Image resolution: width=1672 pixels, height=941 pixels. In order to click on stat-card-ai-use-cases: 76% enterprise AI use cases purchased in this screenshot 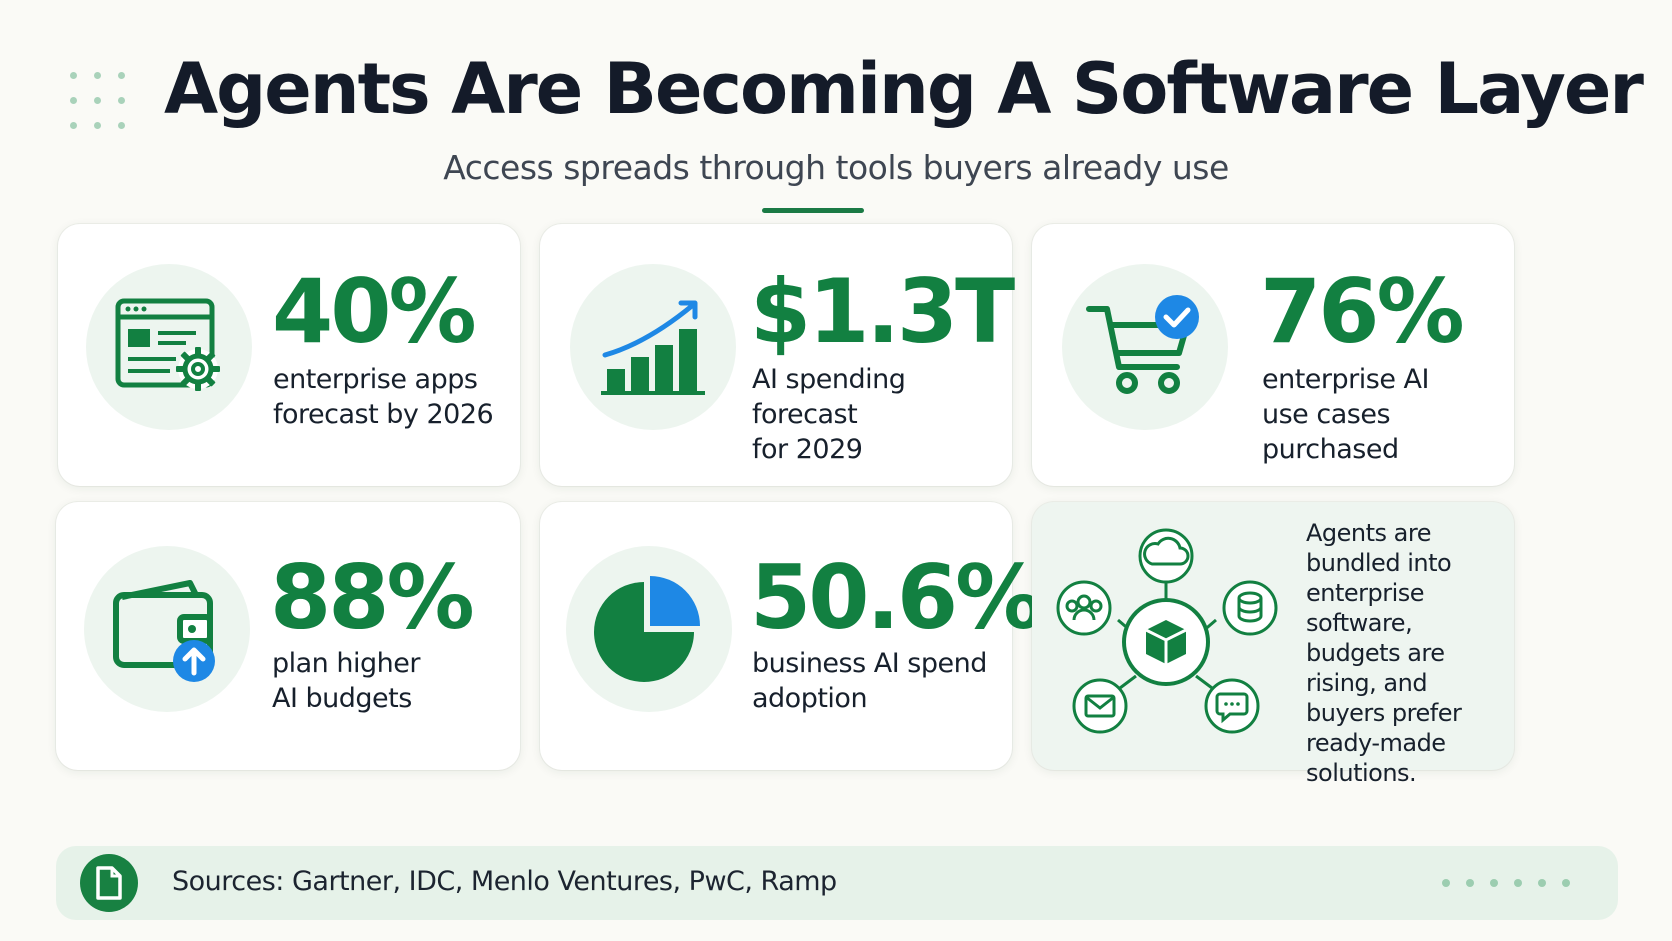, I will do `click(1273, 355)`.